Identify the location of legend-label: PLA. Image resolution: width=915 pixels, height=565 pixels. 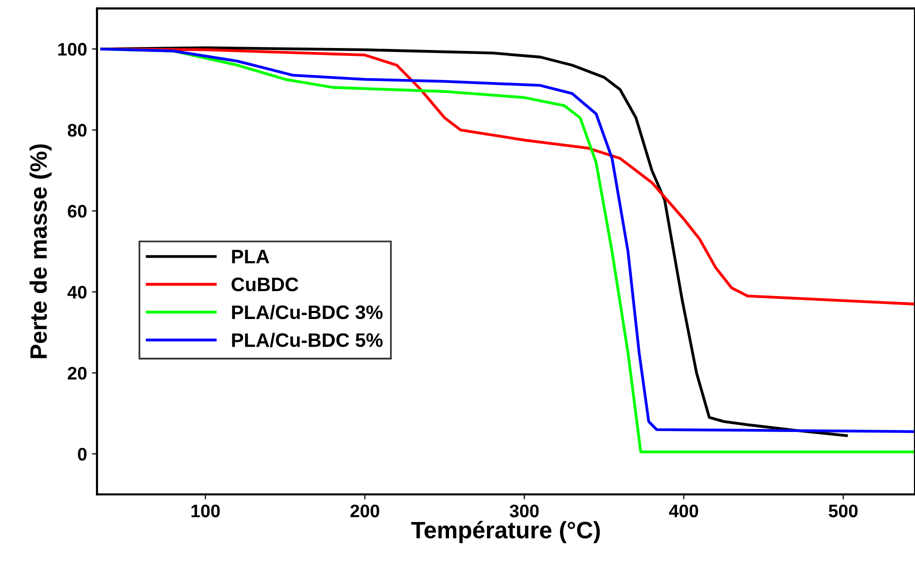
(251, 257).